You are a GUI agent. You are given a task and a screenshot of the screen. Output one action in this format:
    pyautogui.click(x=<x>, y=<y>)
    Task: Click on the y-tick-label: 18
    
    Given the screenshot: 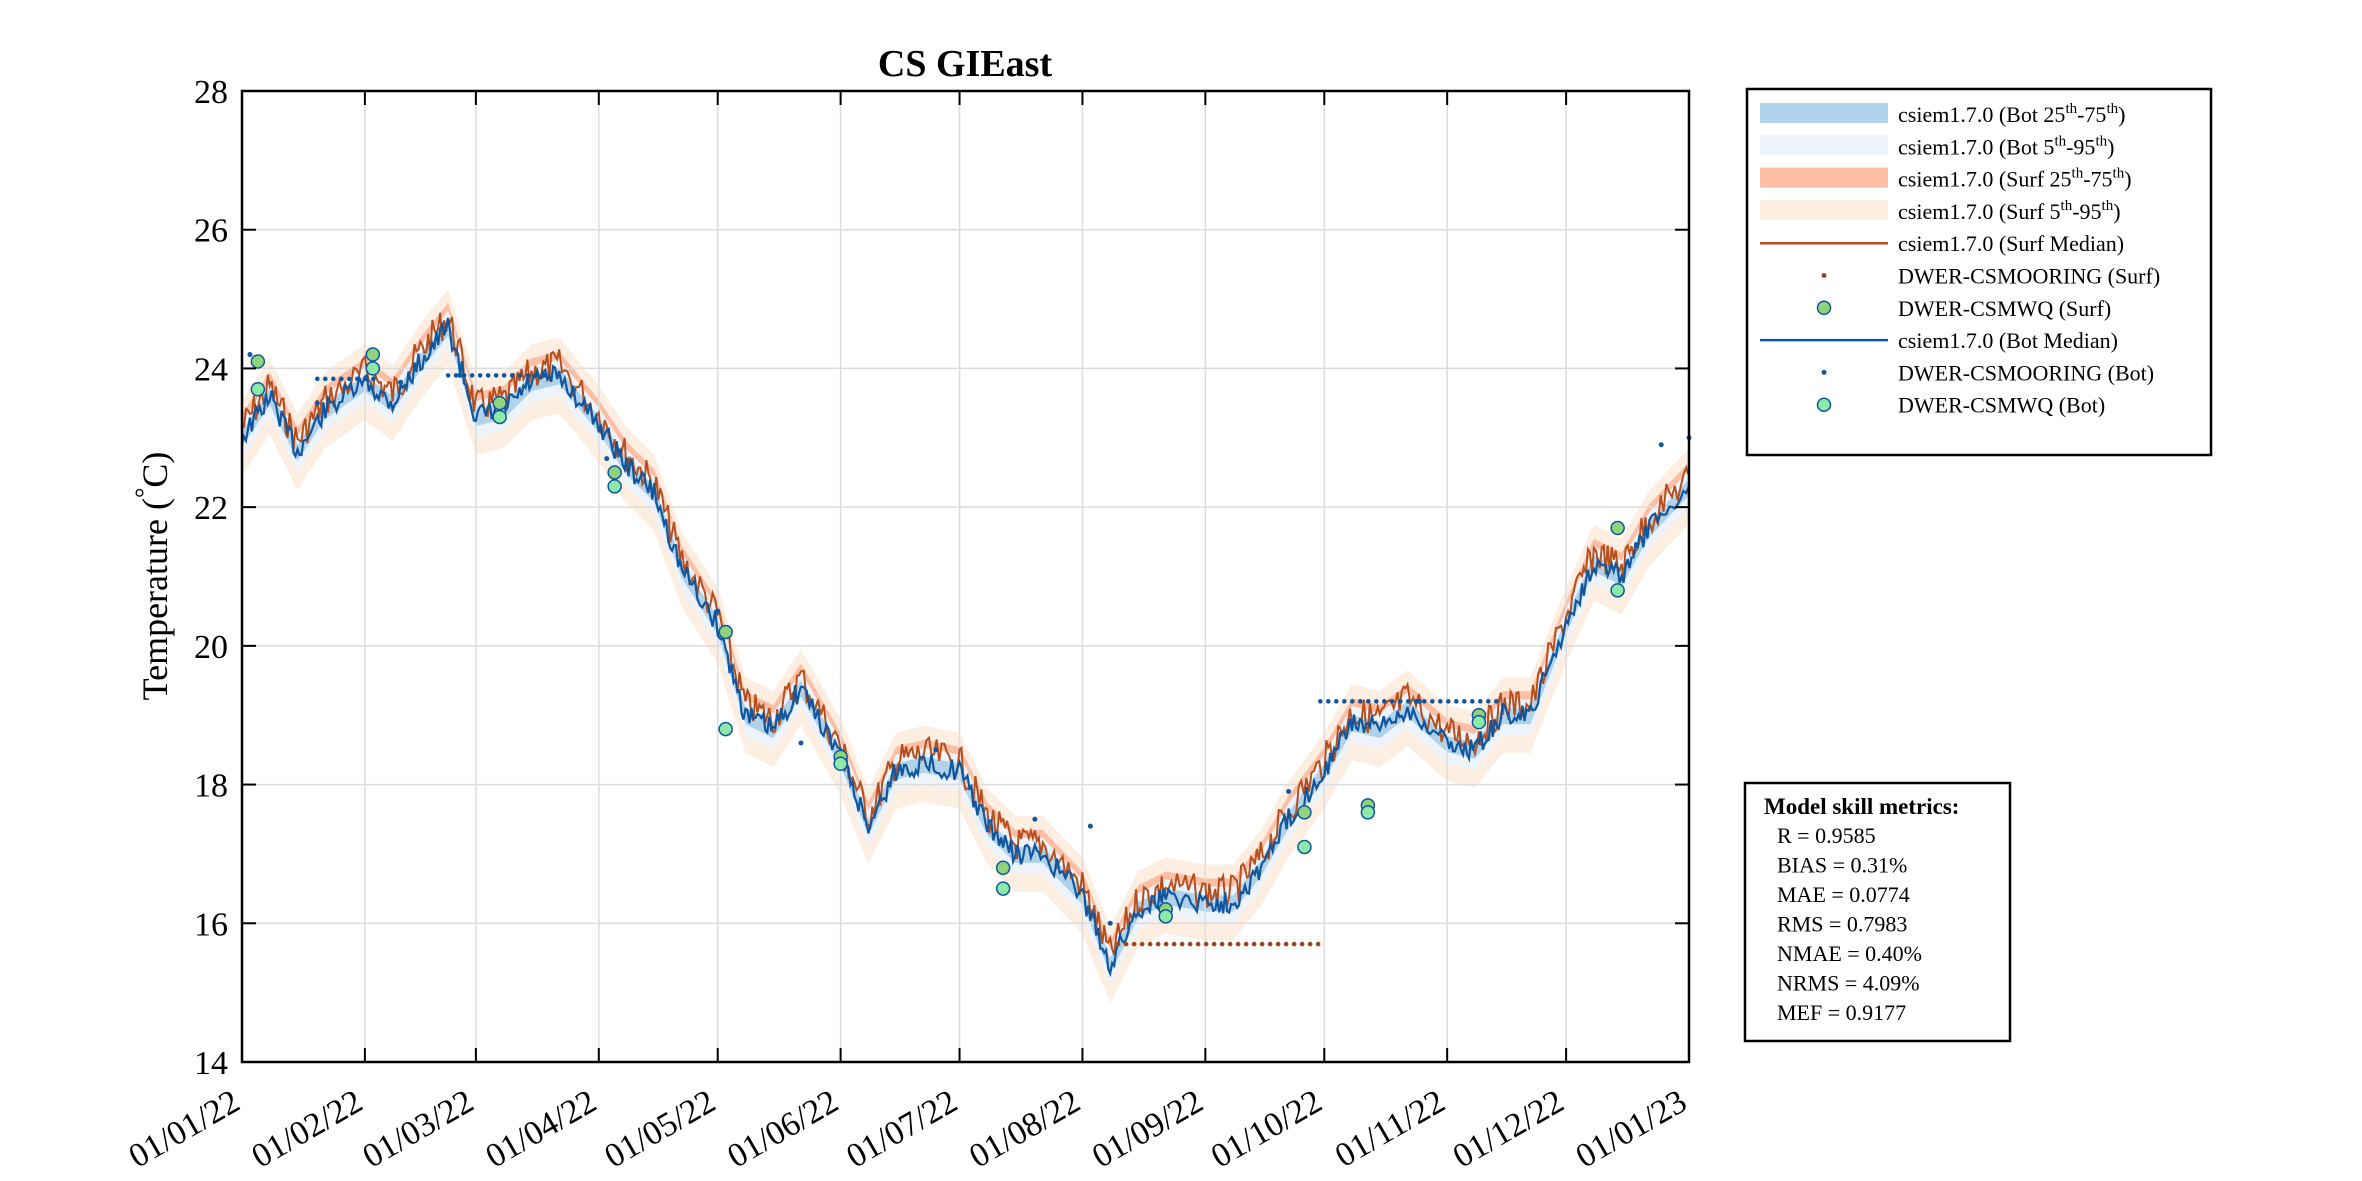 What is the action you would take?
    pyautogui.click(x=211, y=786)
    